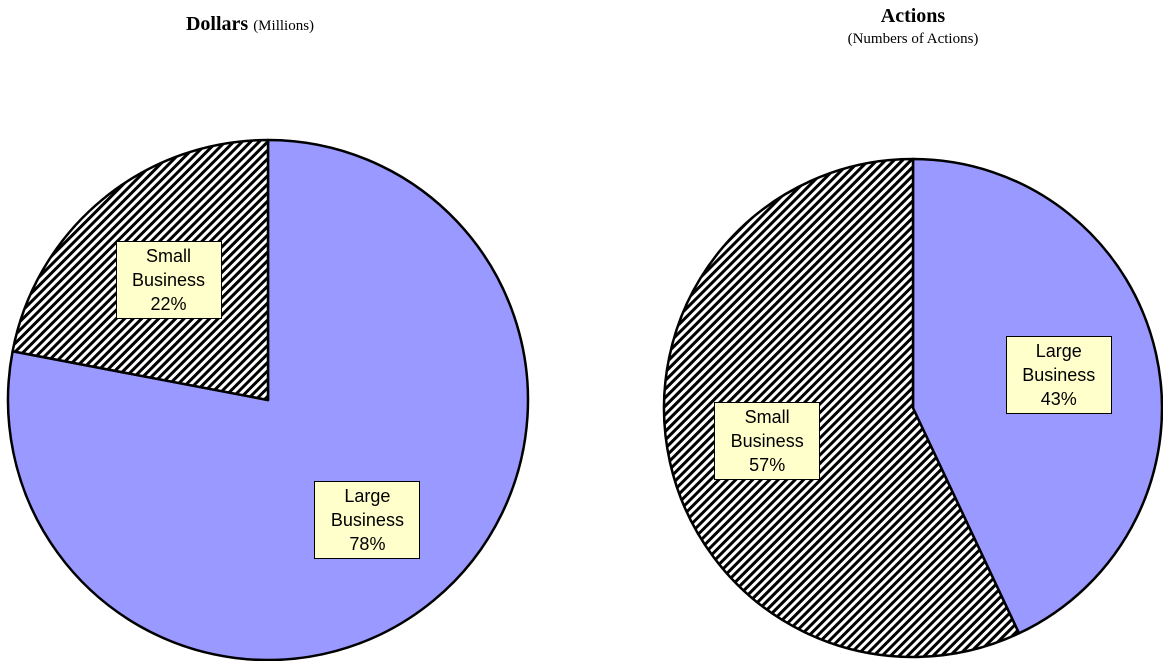 The width and height of the screenshot is (1163, 661). I want to click on data-label: Large Business 43%, so click(1058, 375).